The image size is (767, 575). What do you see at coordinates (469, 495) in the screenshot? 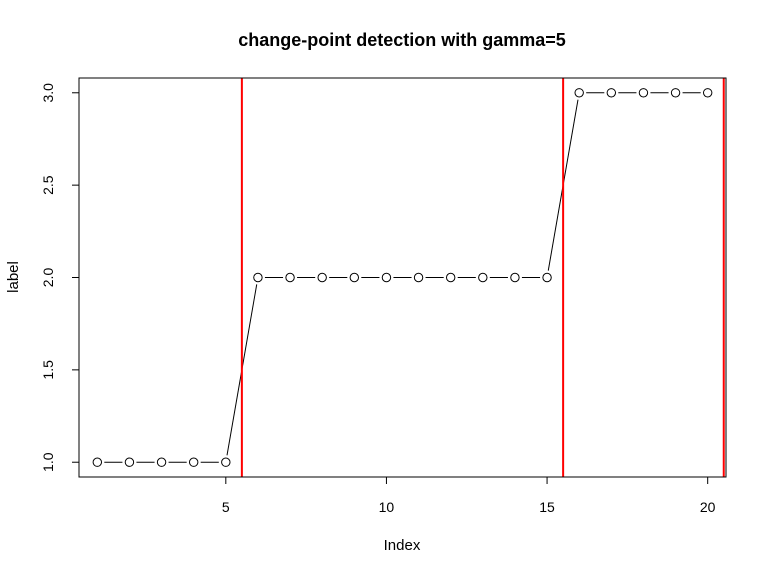
I see `x-axis: 5 10 15 20` at bounding box center [469, 495].